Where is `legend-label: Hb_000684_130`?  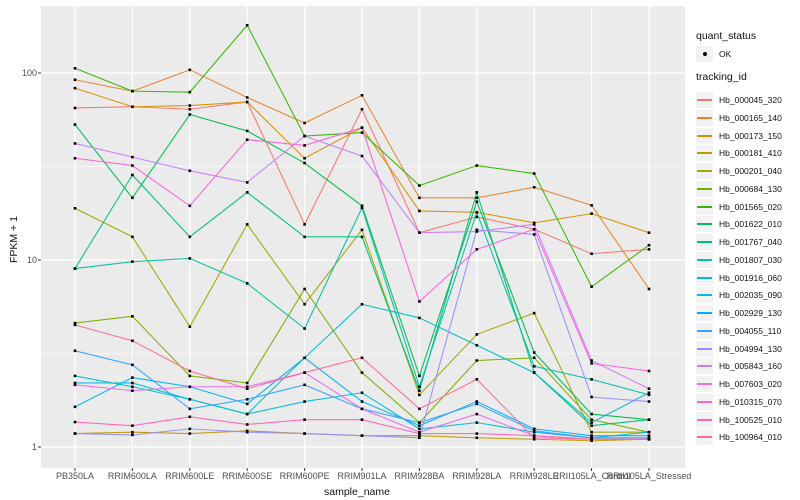
legend-label: Hb_000684_130 is located at coordinates (750, 188).